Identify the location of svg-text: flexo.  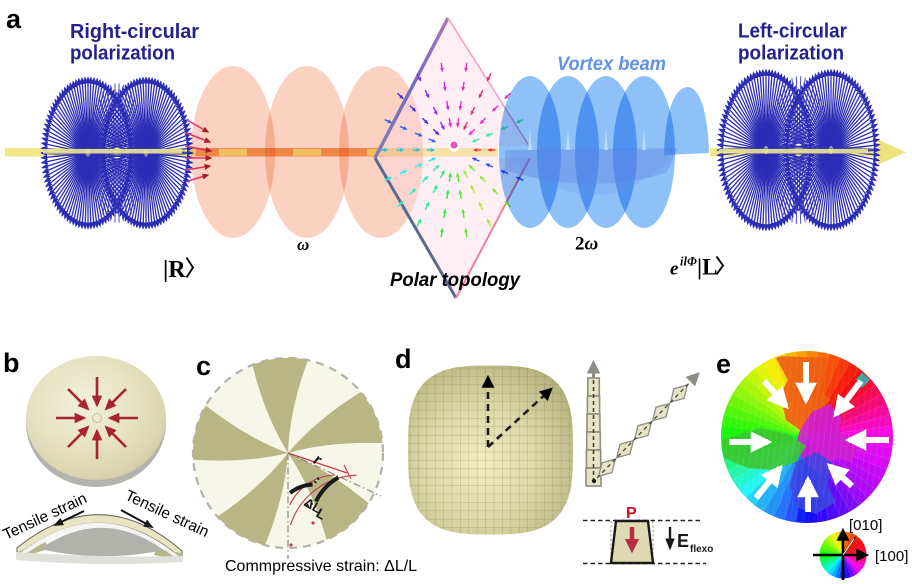
(701, 549).